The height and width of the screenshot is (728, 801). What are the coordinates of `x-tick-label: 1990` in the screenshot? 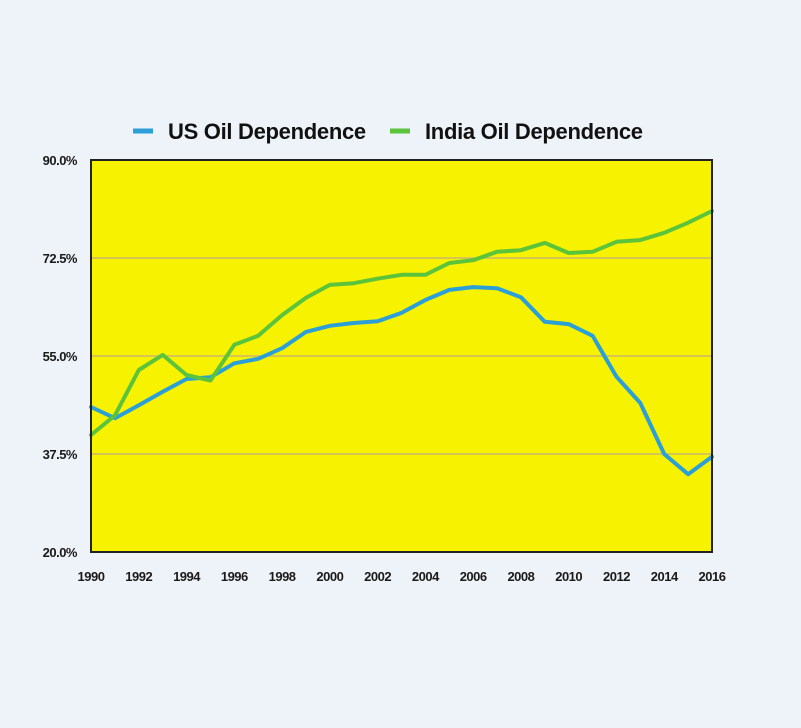 It's located at (91, 576).